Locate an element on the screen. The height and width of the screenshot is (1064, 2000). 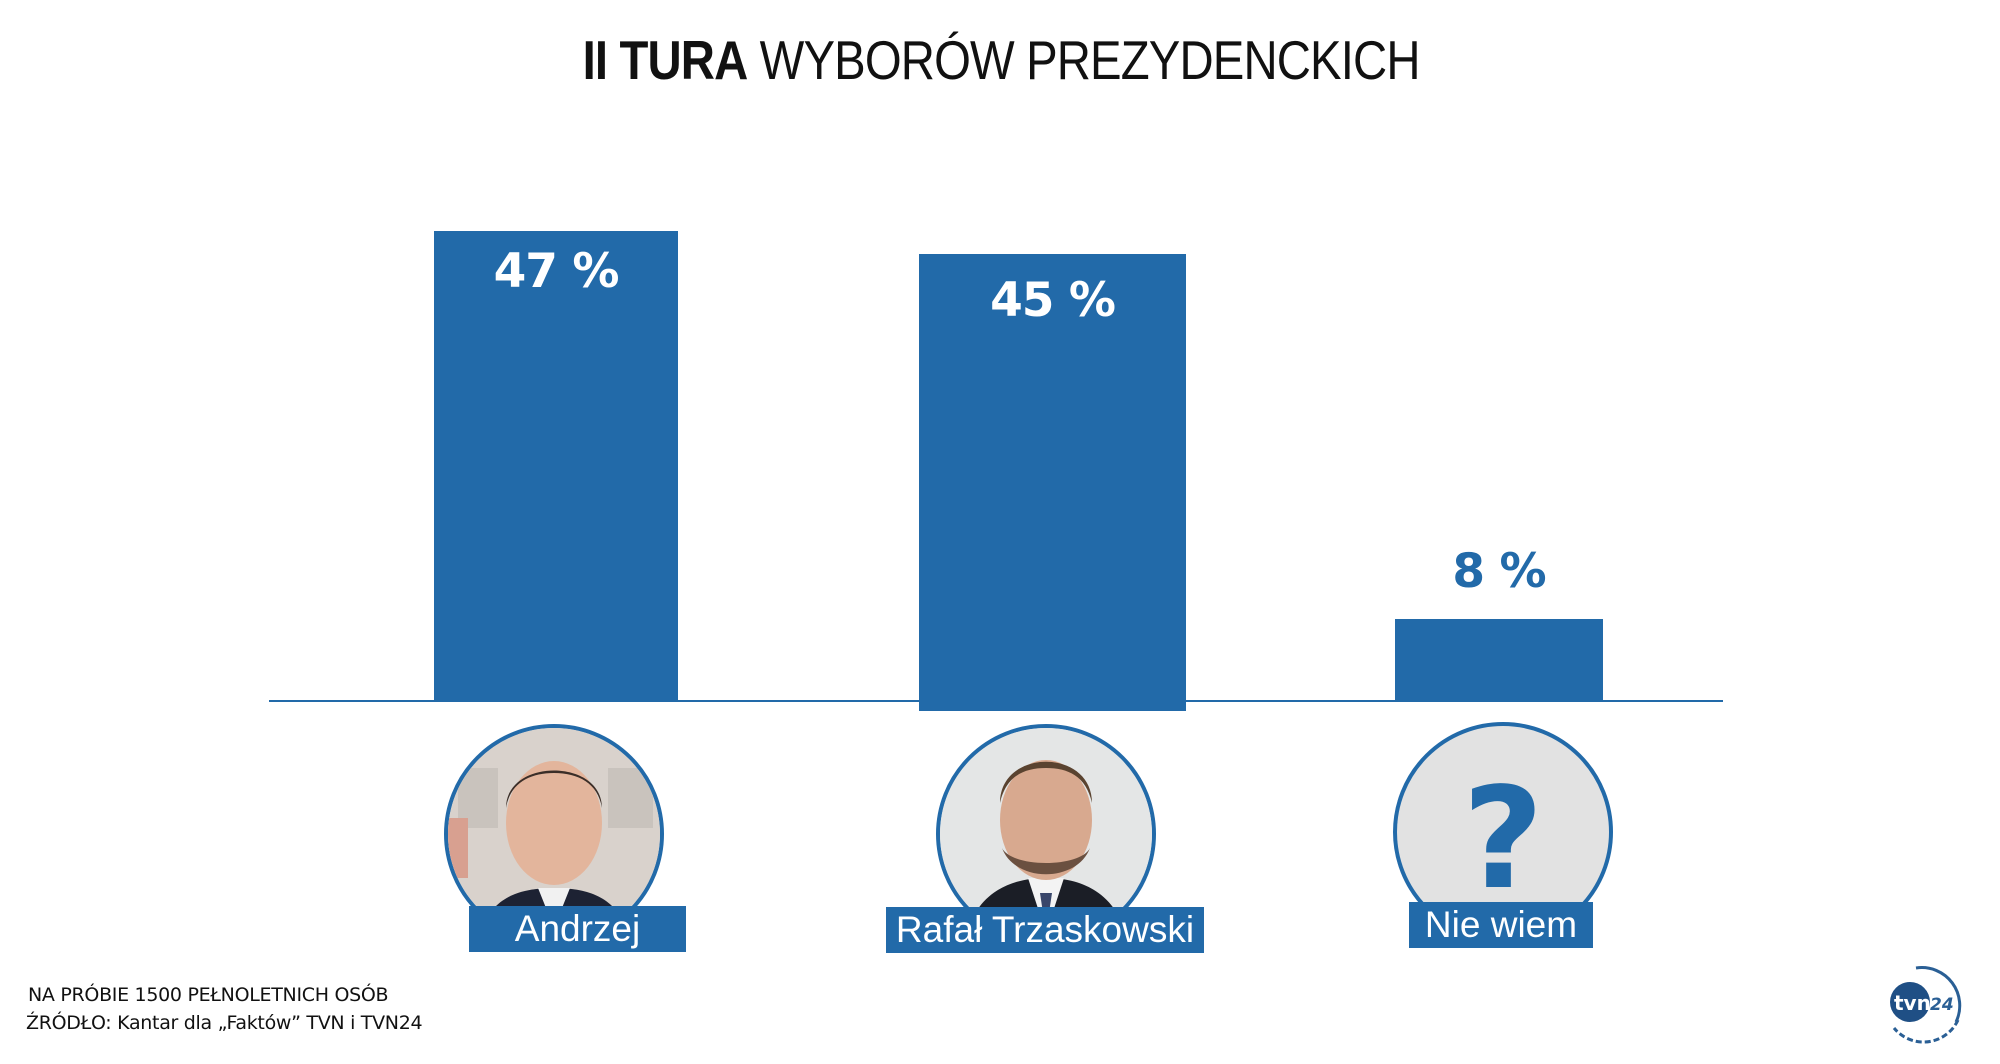
name-label-andrzej-duda: Andrzej Duda is located at coordinates (577, 950).